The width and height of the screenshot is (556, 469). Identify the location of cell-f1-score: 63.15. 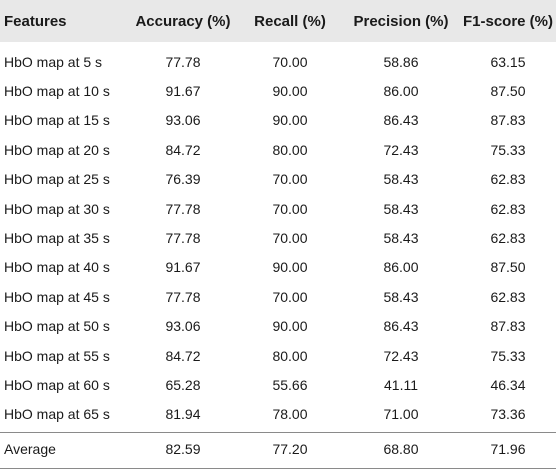
(508, 61).